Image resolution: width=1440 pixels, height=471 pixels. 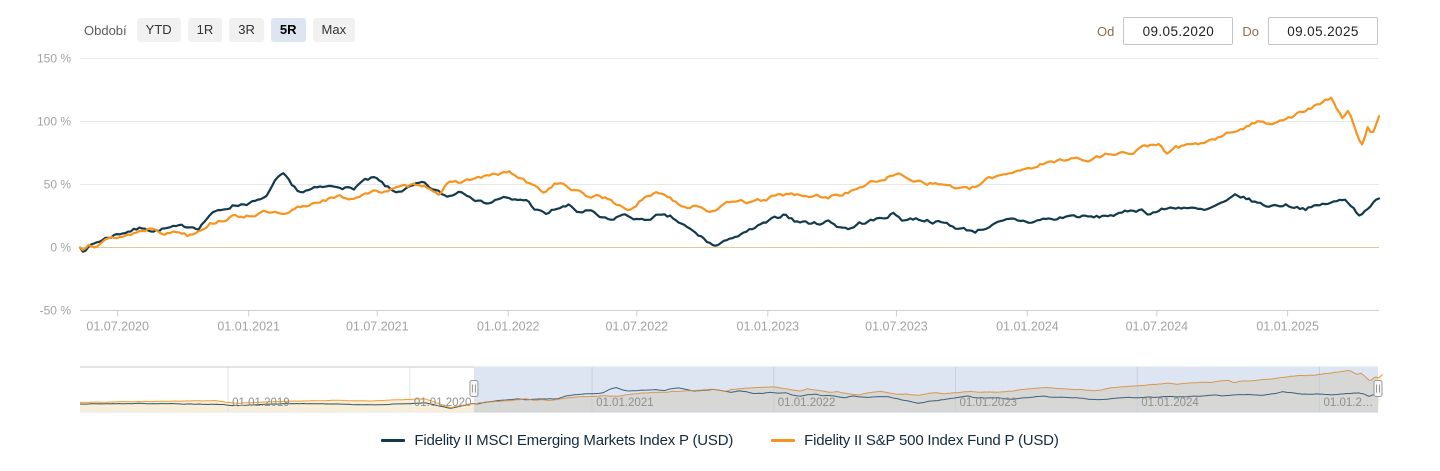 I want to click on navigator-selected-range, so click(x=926, y=389).